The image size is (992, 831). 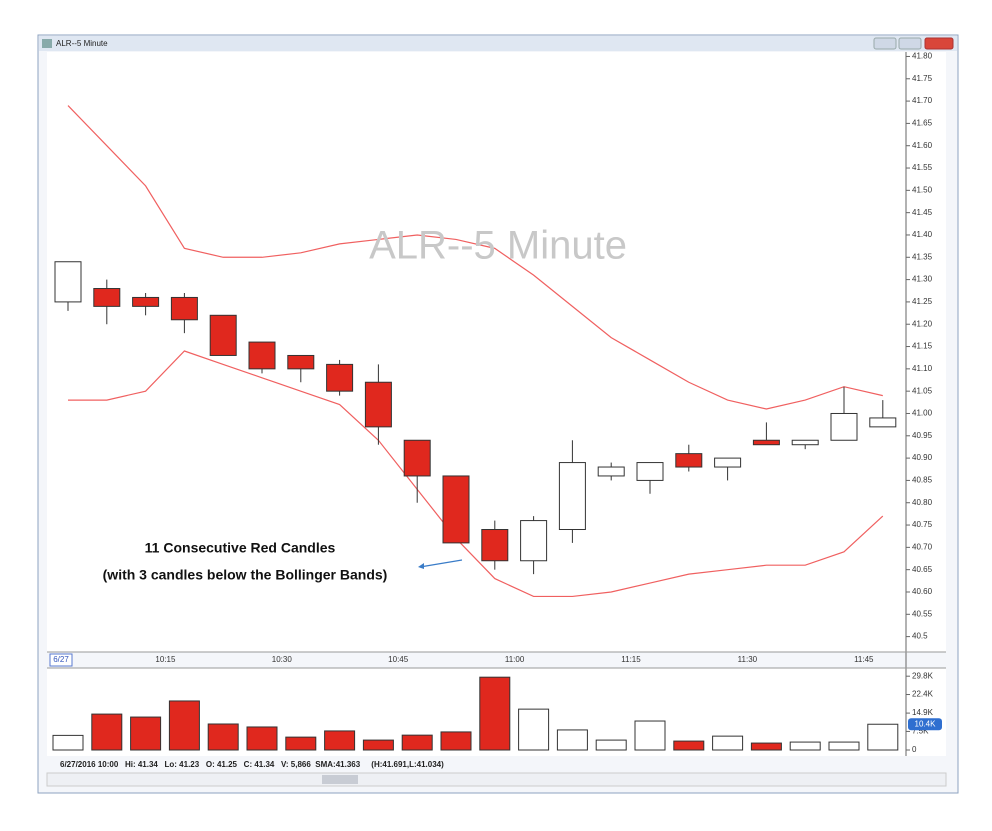 What do you see at coordinates (748, 659) in the screenshot?
I see `x-tick-label: 11:30` at bounding box center [748, 659].